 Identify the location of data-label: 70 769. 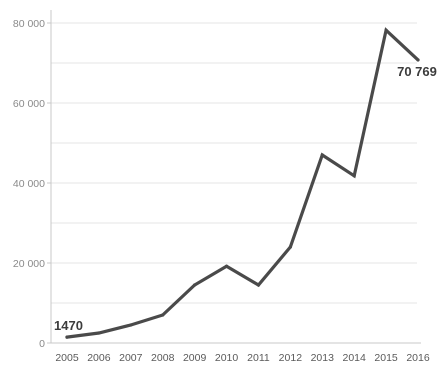
(417, 71).